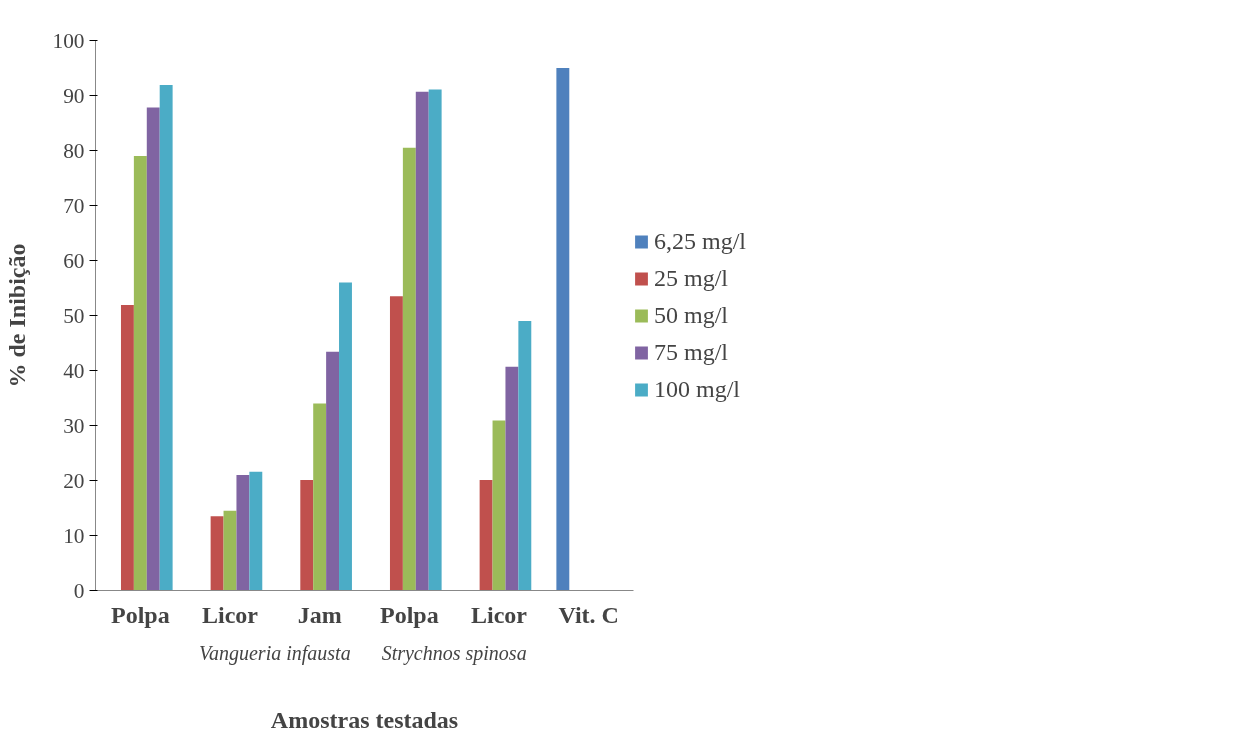 This screenshot has height=749, width=1244. Describe the element at coordinates (697, 389) in the screenshot. I see `legend-label: 100 mg/l` at that location.